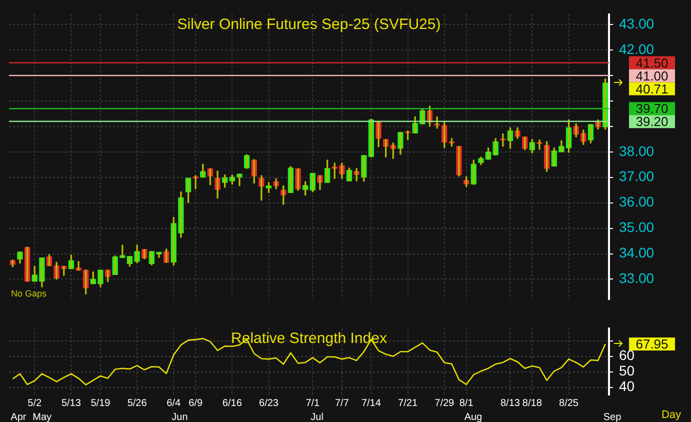 This screenshot has width=691, height=422. I want to click on x-tick-label: 8/13, so click(510, 403).